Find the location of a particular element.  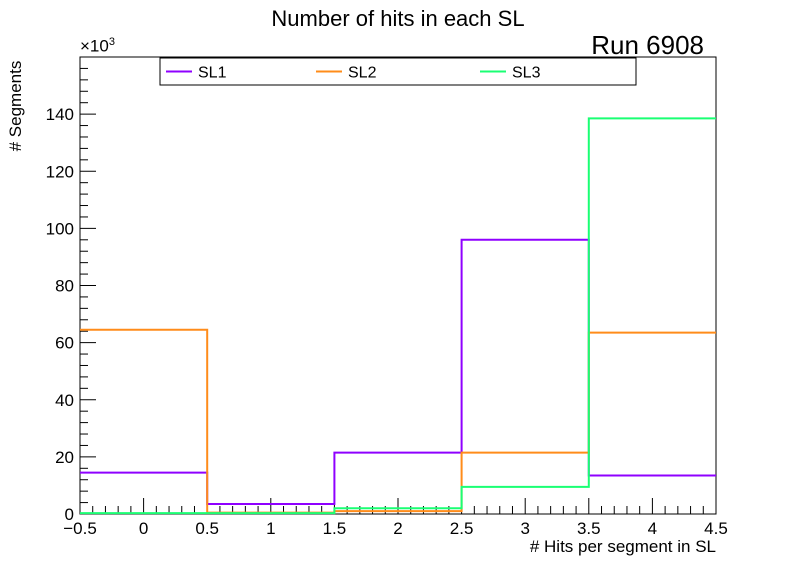

run-label: Run 6908 is located at coordinates (647, 45).